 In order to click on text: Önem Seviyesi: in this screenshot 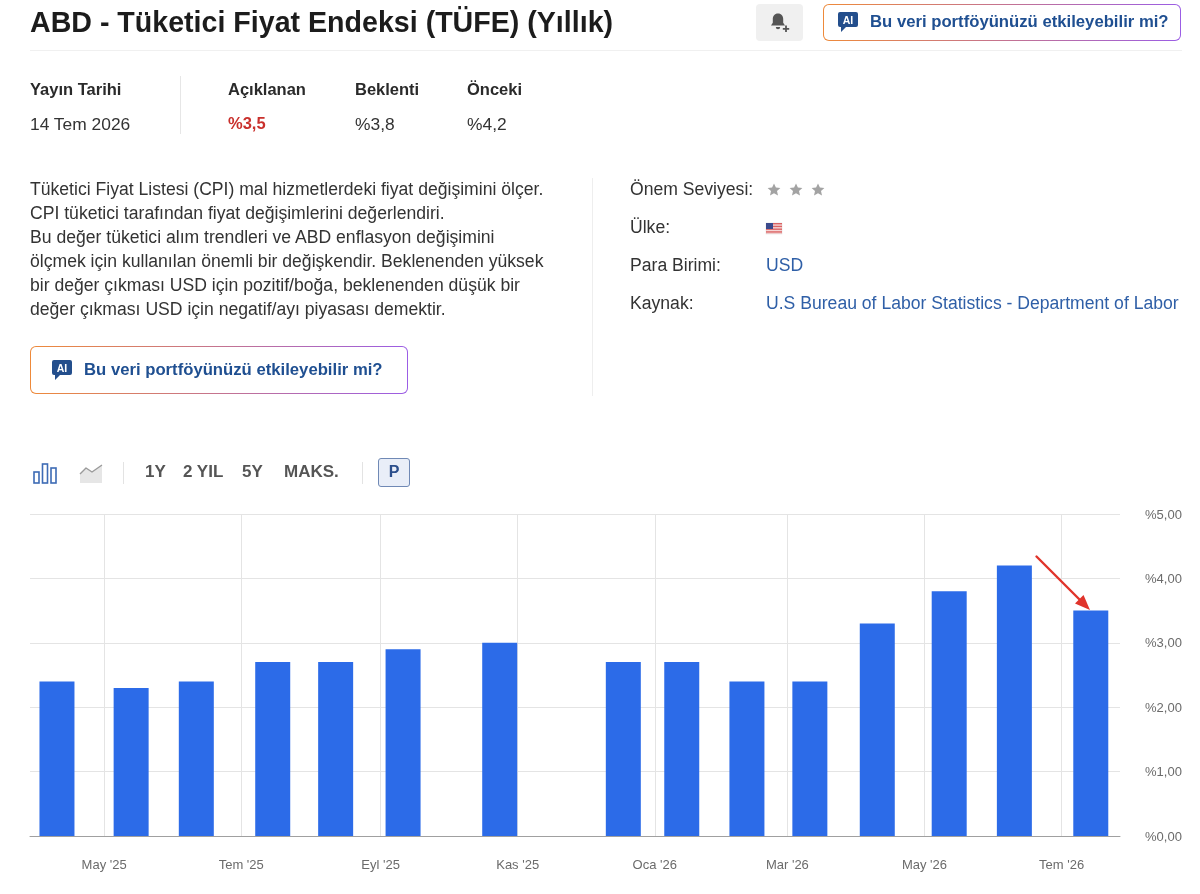, I will do `click(692, 190)`.